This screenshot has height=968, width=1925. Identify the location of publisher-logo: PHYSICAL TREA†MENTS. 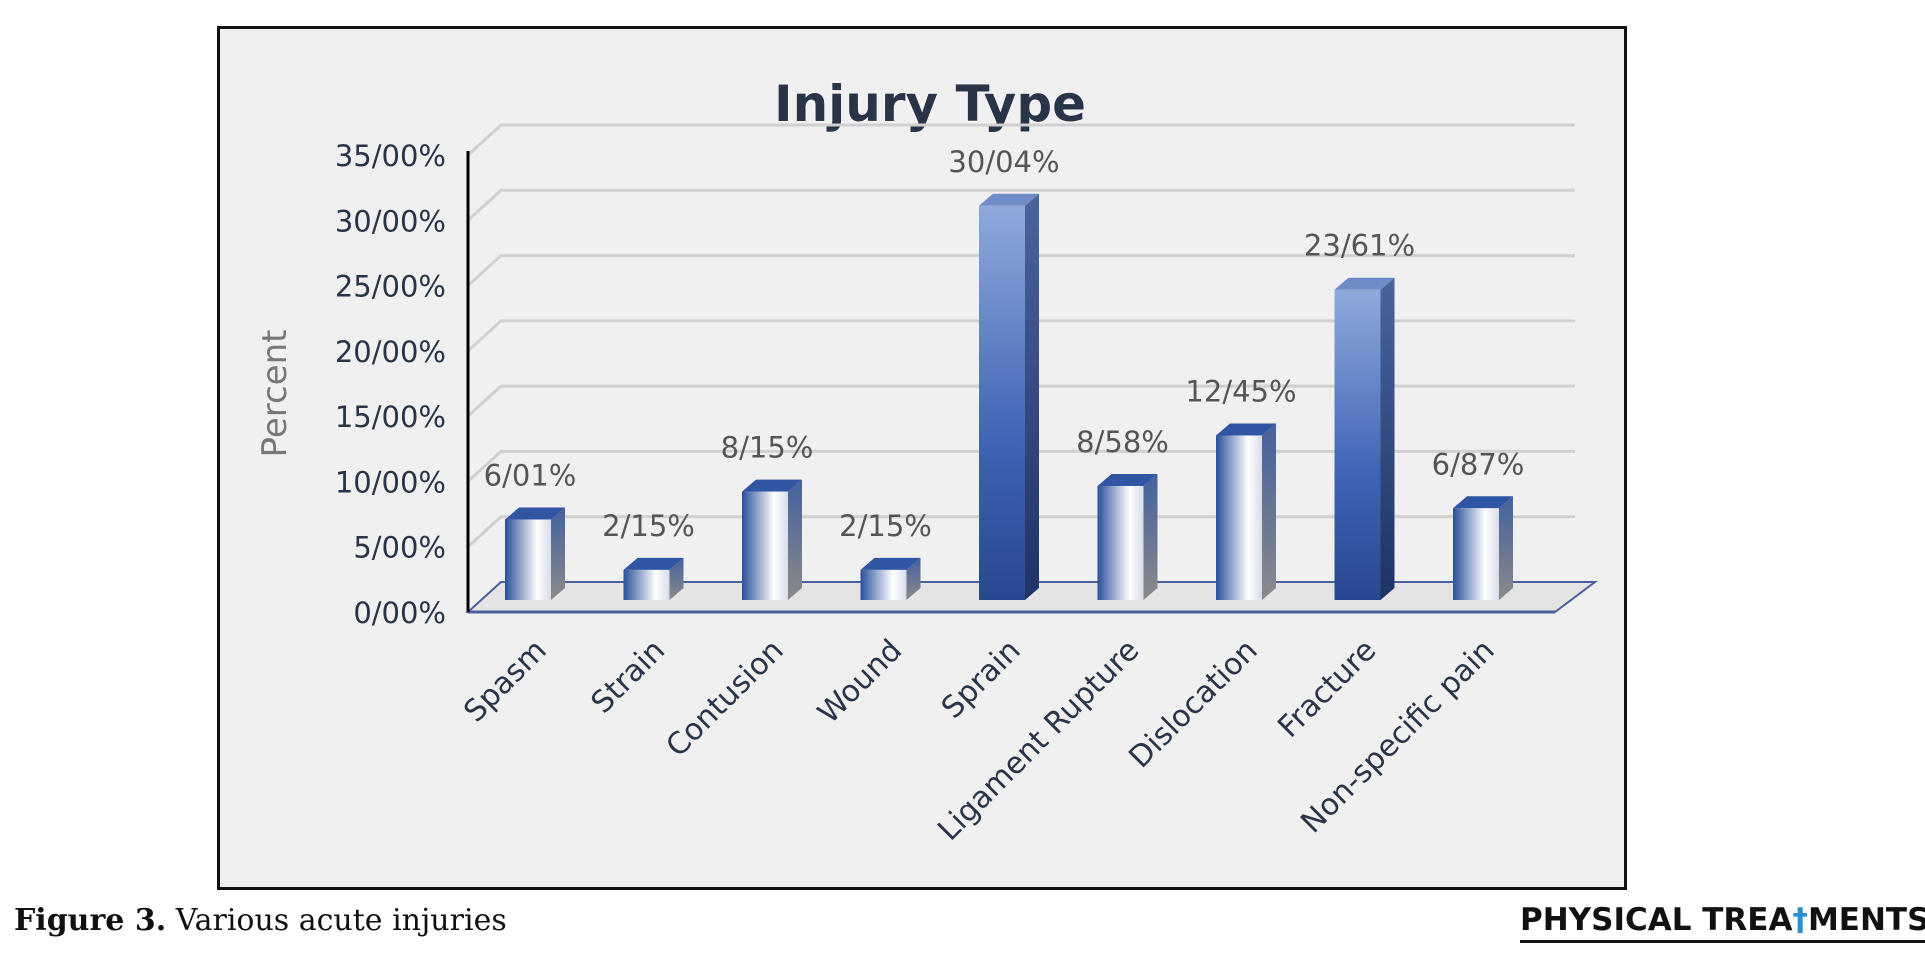
(1722, 922).